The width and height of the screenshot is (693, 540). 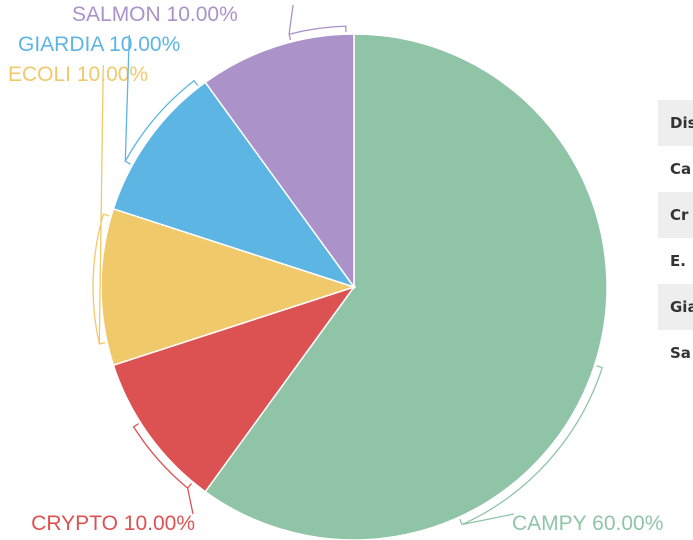 What do you see at coordinates (680, 353) in the screenshot?
I see `table-row: Sa` at bounding box center [680, 353].